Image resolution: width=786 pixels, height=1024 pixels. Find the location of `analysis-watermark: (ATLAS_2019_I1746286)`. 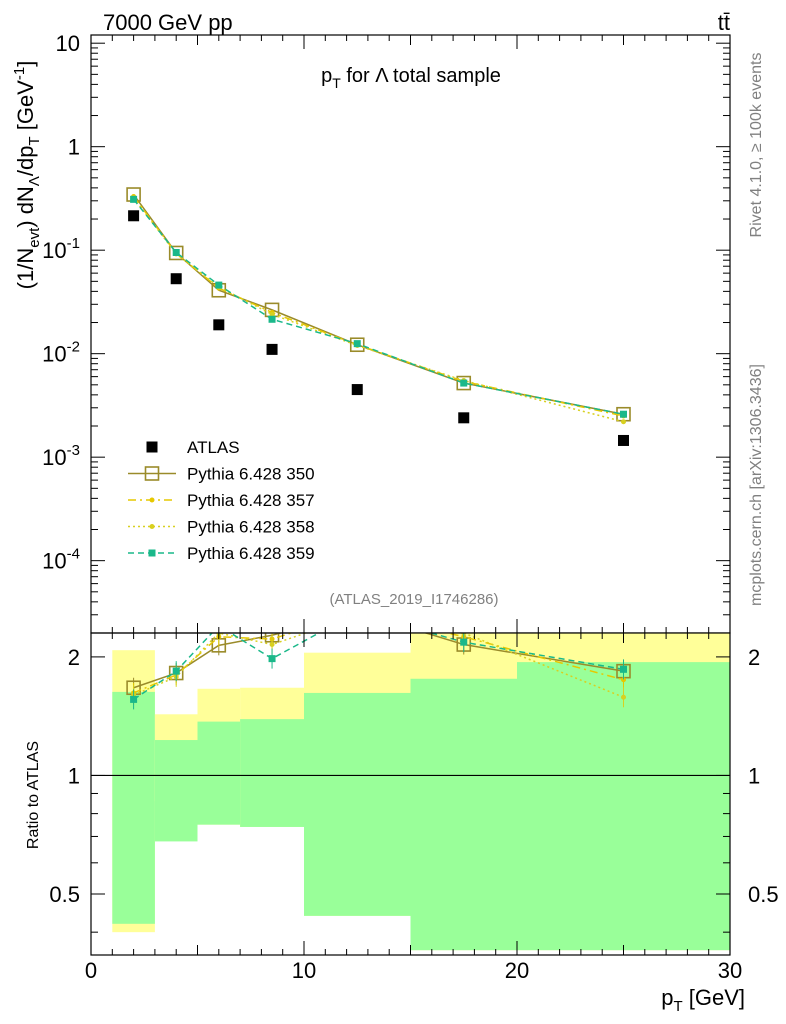

analysis-watermark: (ATLAS_2019_I1746286) is located at coordinates (413, 599).